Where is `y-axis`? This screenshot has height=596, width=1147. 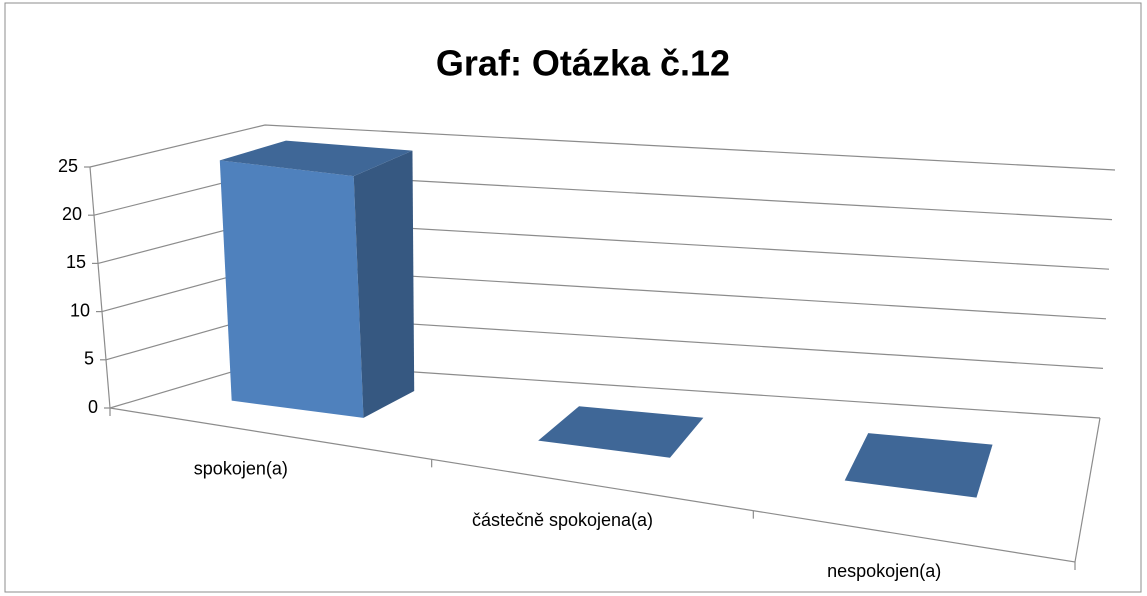
y-axis is located at coordinates (100, 287).